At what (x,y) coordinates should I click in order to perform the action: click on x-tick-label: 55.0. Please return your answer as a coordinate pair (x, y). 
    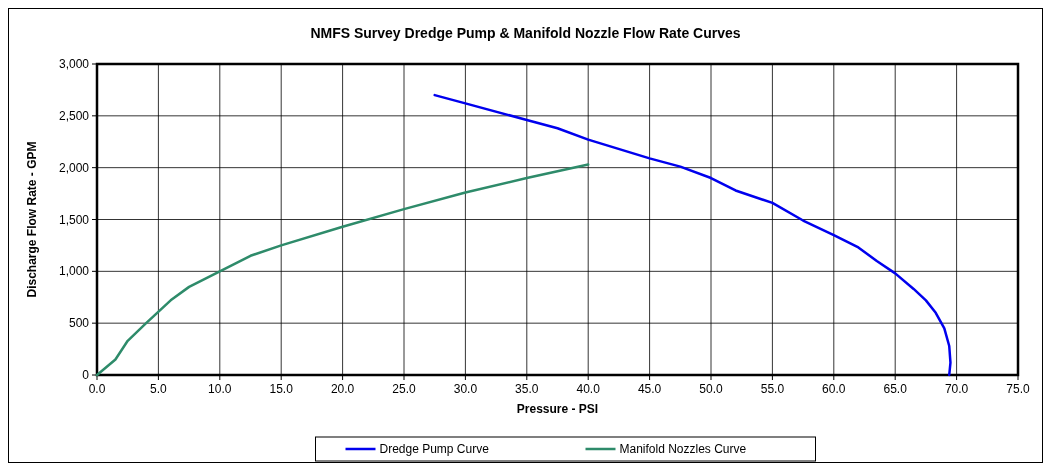
    Looking at the image, I should click on (772, 389).